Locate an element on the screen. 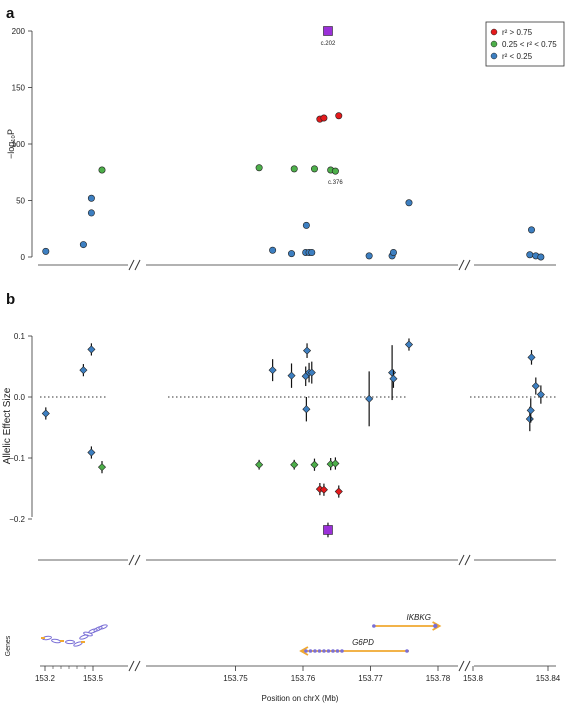 The width and height of the screenshot is (568, 707). panel-b-y-label: Allelic Effect Size is located at coordinates (7, 425).